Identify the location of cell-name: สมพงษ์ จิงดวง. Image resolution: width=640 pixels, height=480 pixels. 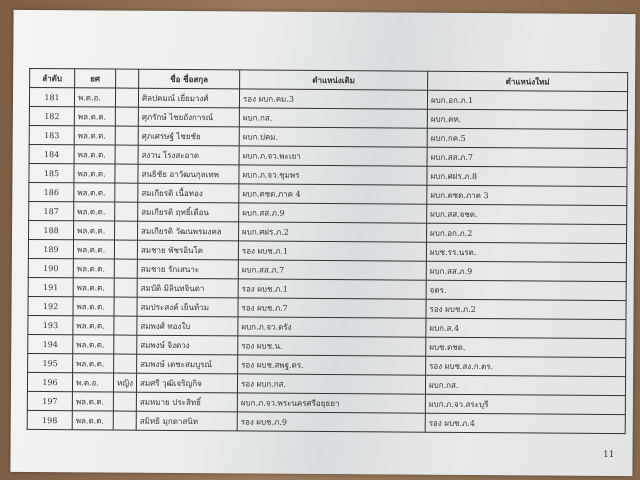
(187, 345).